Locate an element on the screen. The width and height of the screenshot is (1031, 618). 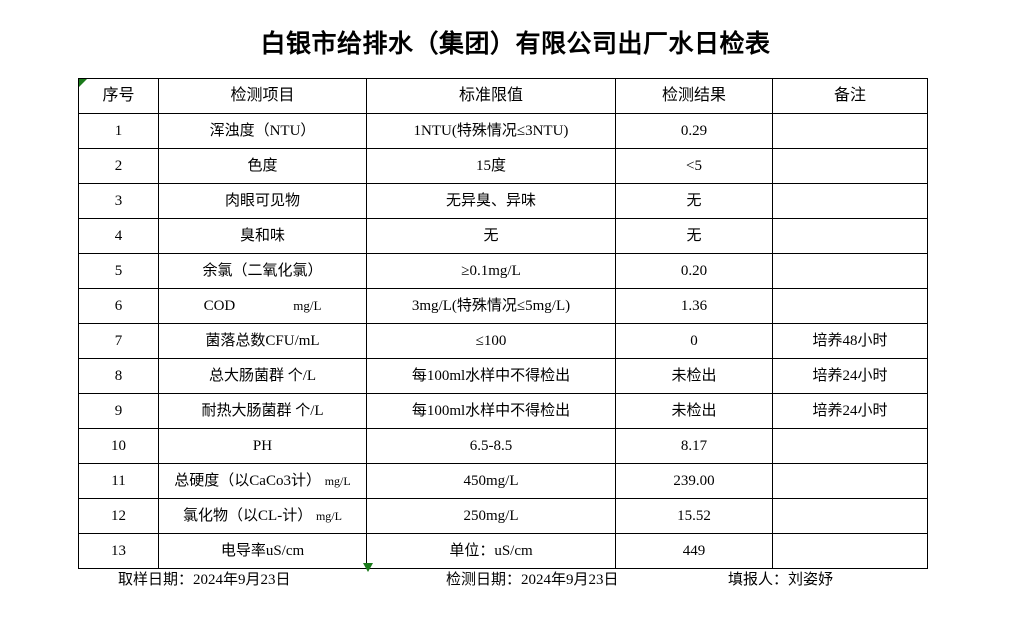
table-row: 8 总大肠菌群 个/L 每100ml水样中不得检出 未检出 培养24小时 is located at coordinates (503, 376).